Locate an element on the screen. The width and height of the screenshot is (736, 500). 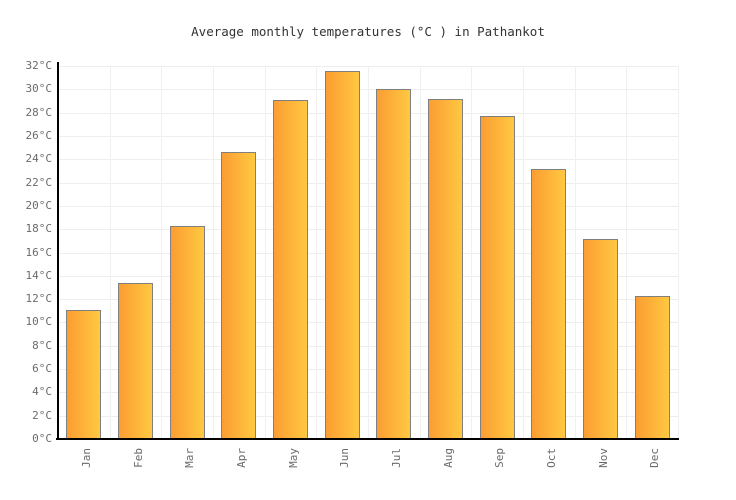
bar-apr is located at coordinates (239, 295).